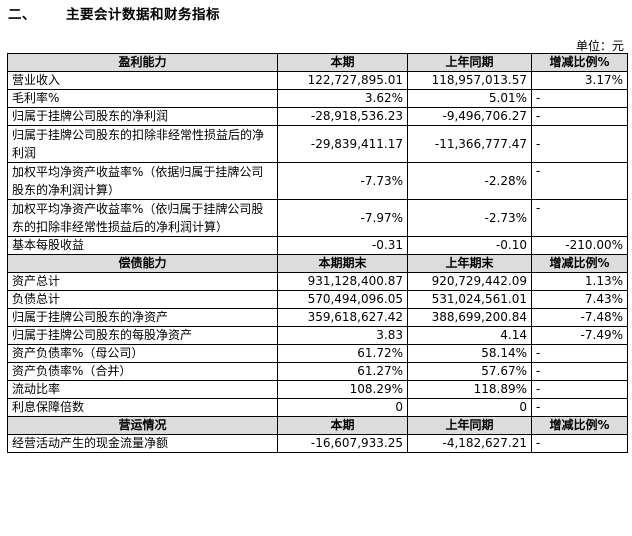  What do you see at coordinates (469, 281) in the screenshot?
I see `prior-value: 920,729,442.09` at bounding box center [469, 281].